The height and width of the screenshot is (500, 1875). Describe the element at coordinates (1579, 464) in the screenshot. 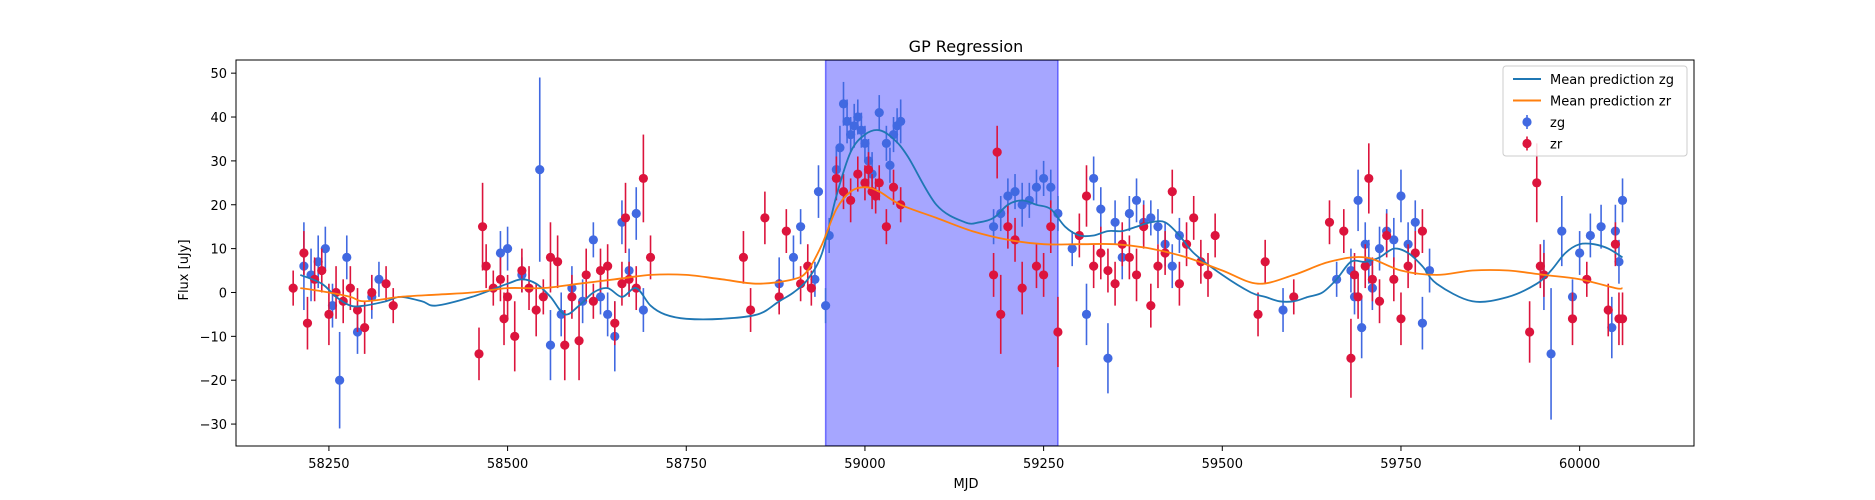

I see `x-tick-label: 60000` at that location.